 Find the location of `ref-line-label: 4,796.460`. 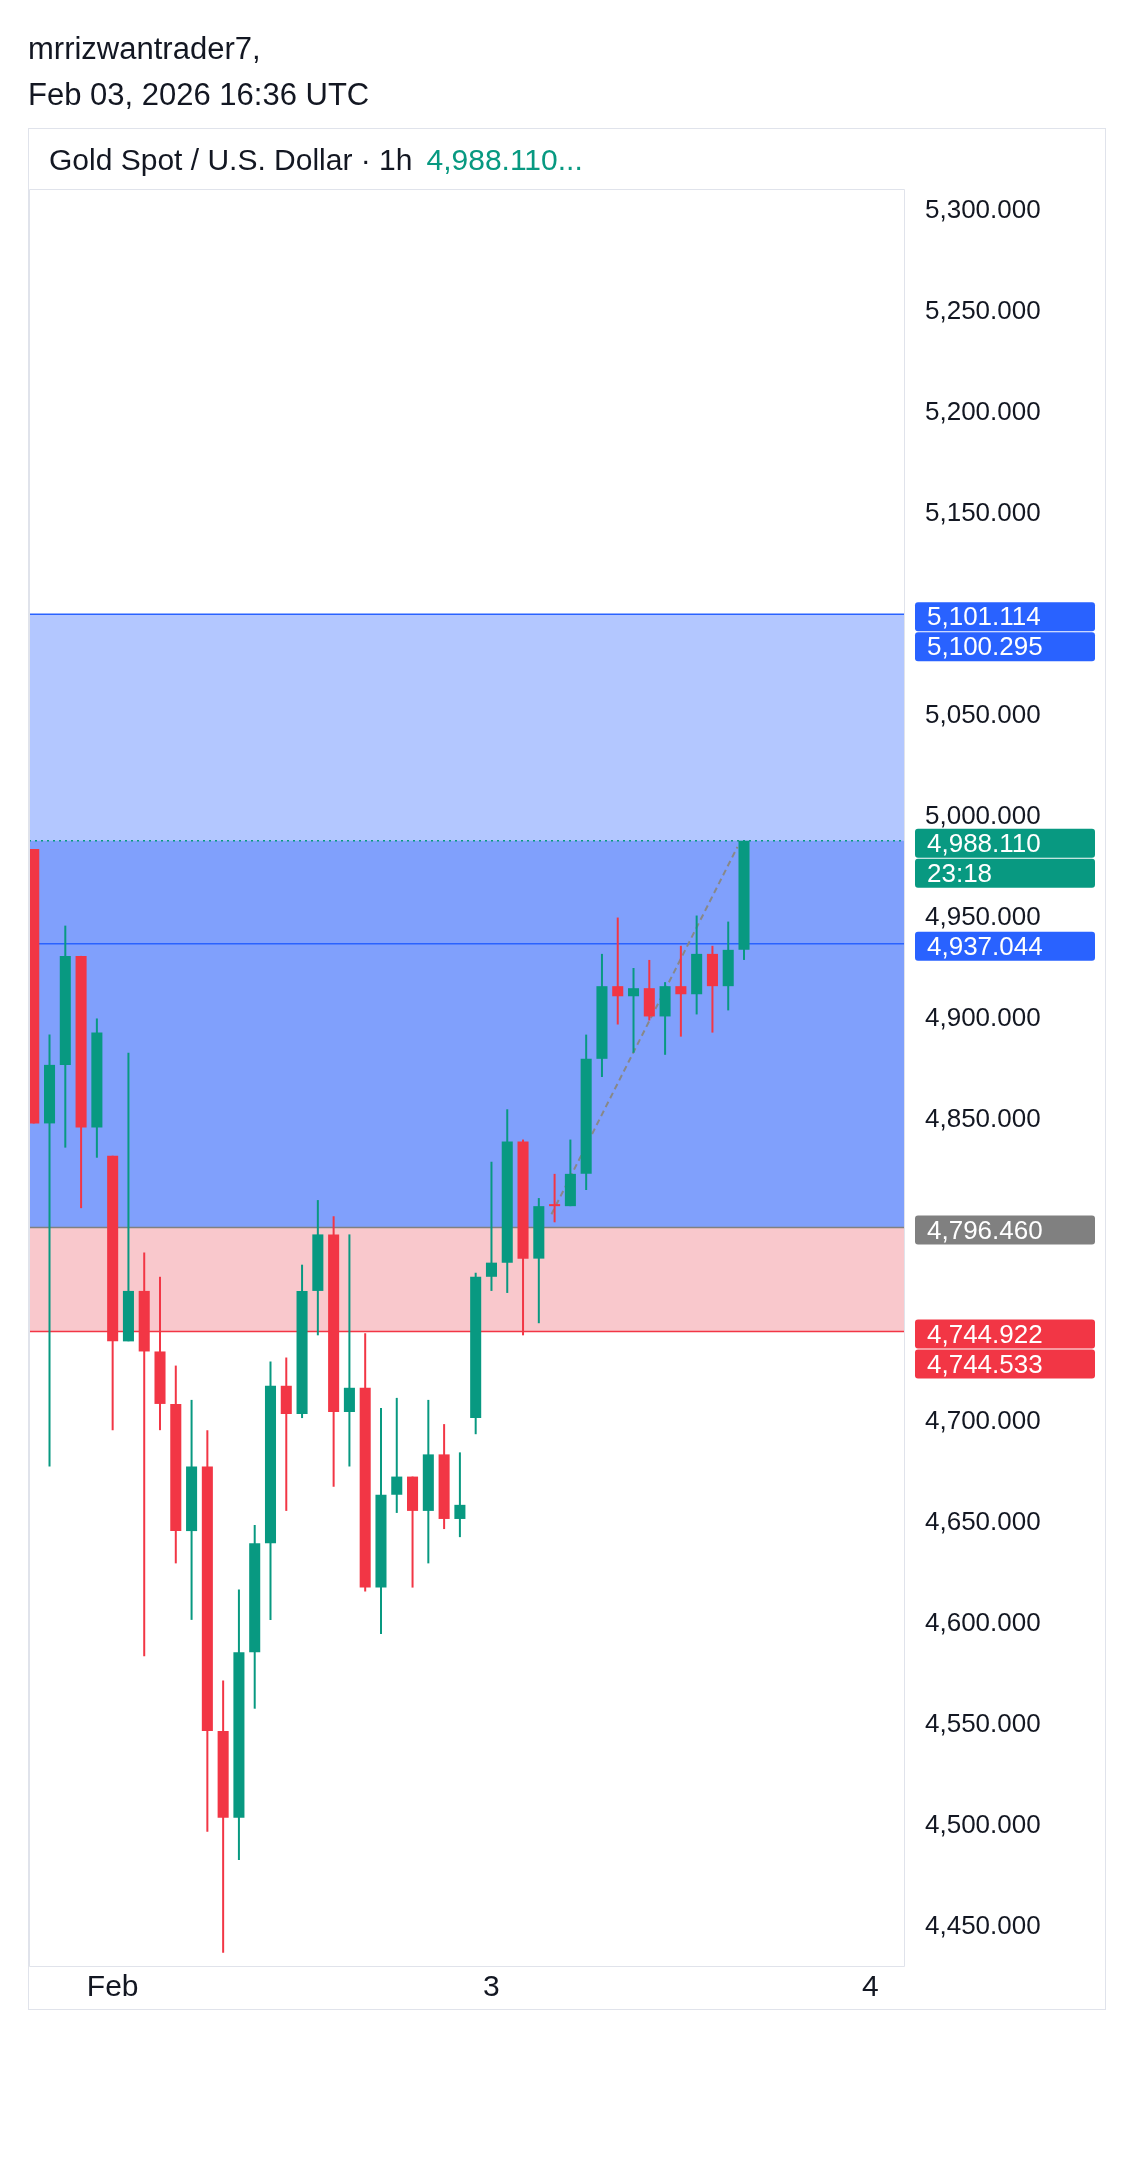

ref-line-label: 4,796.460 is located at coordinates (985, 1229).